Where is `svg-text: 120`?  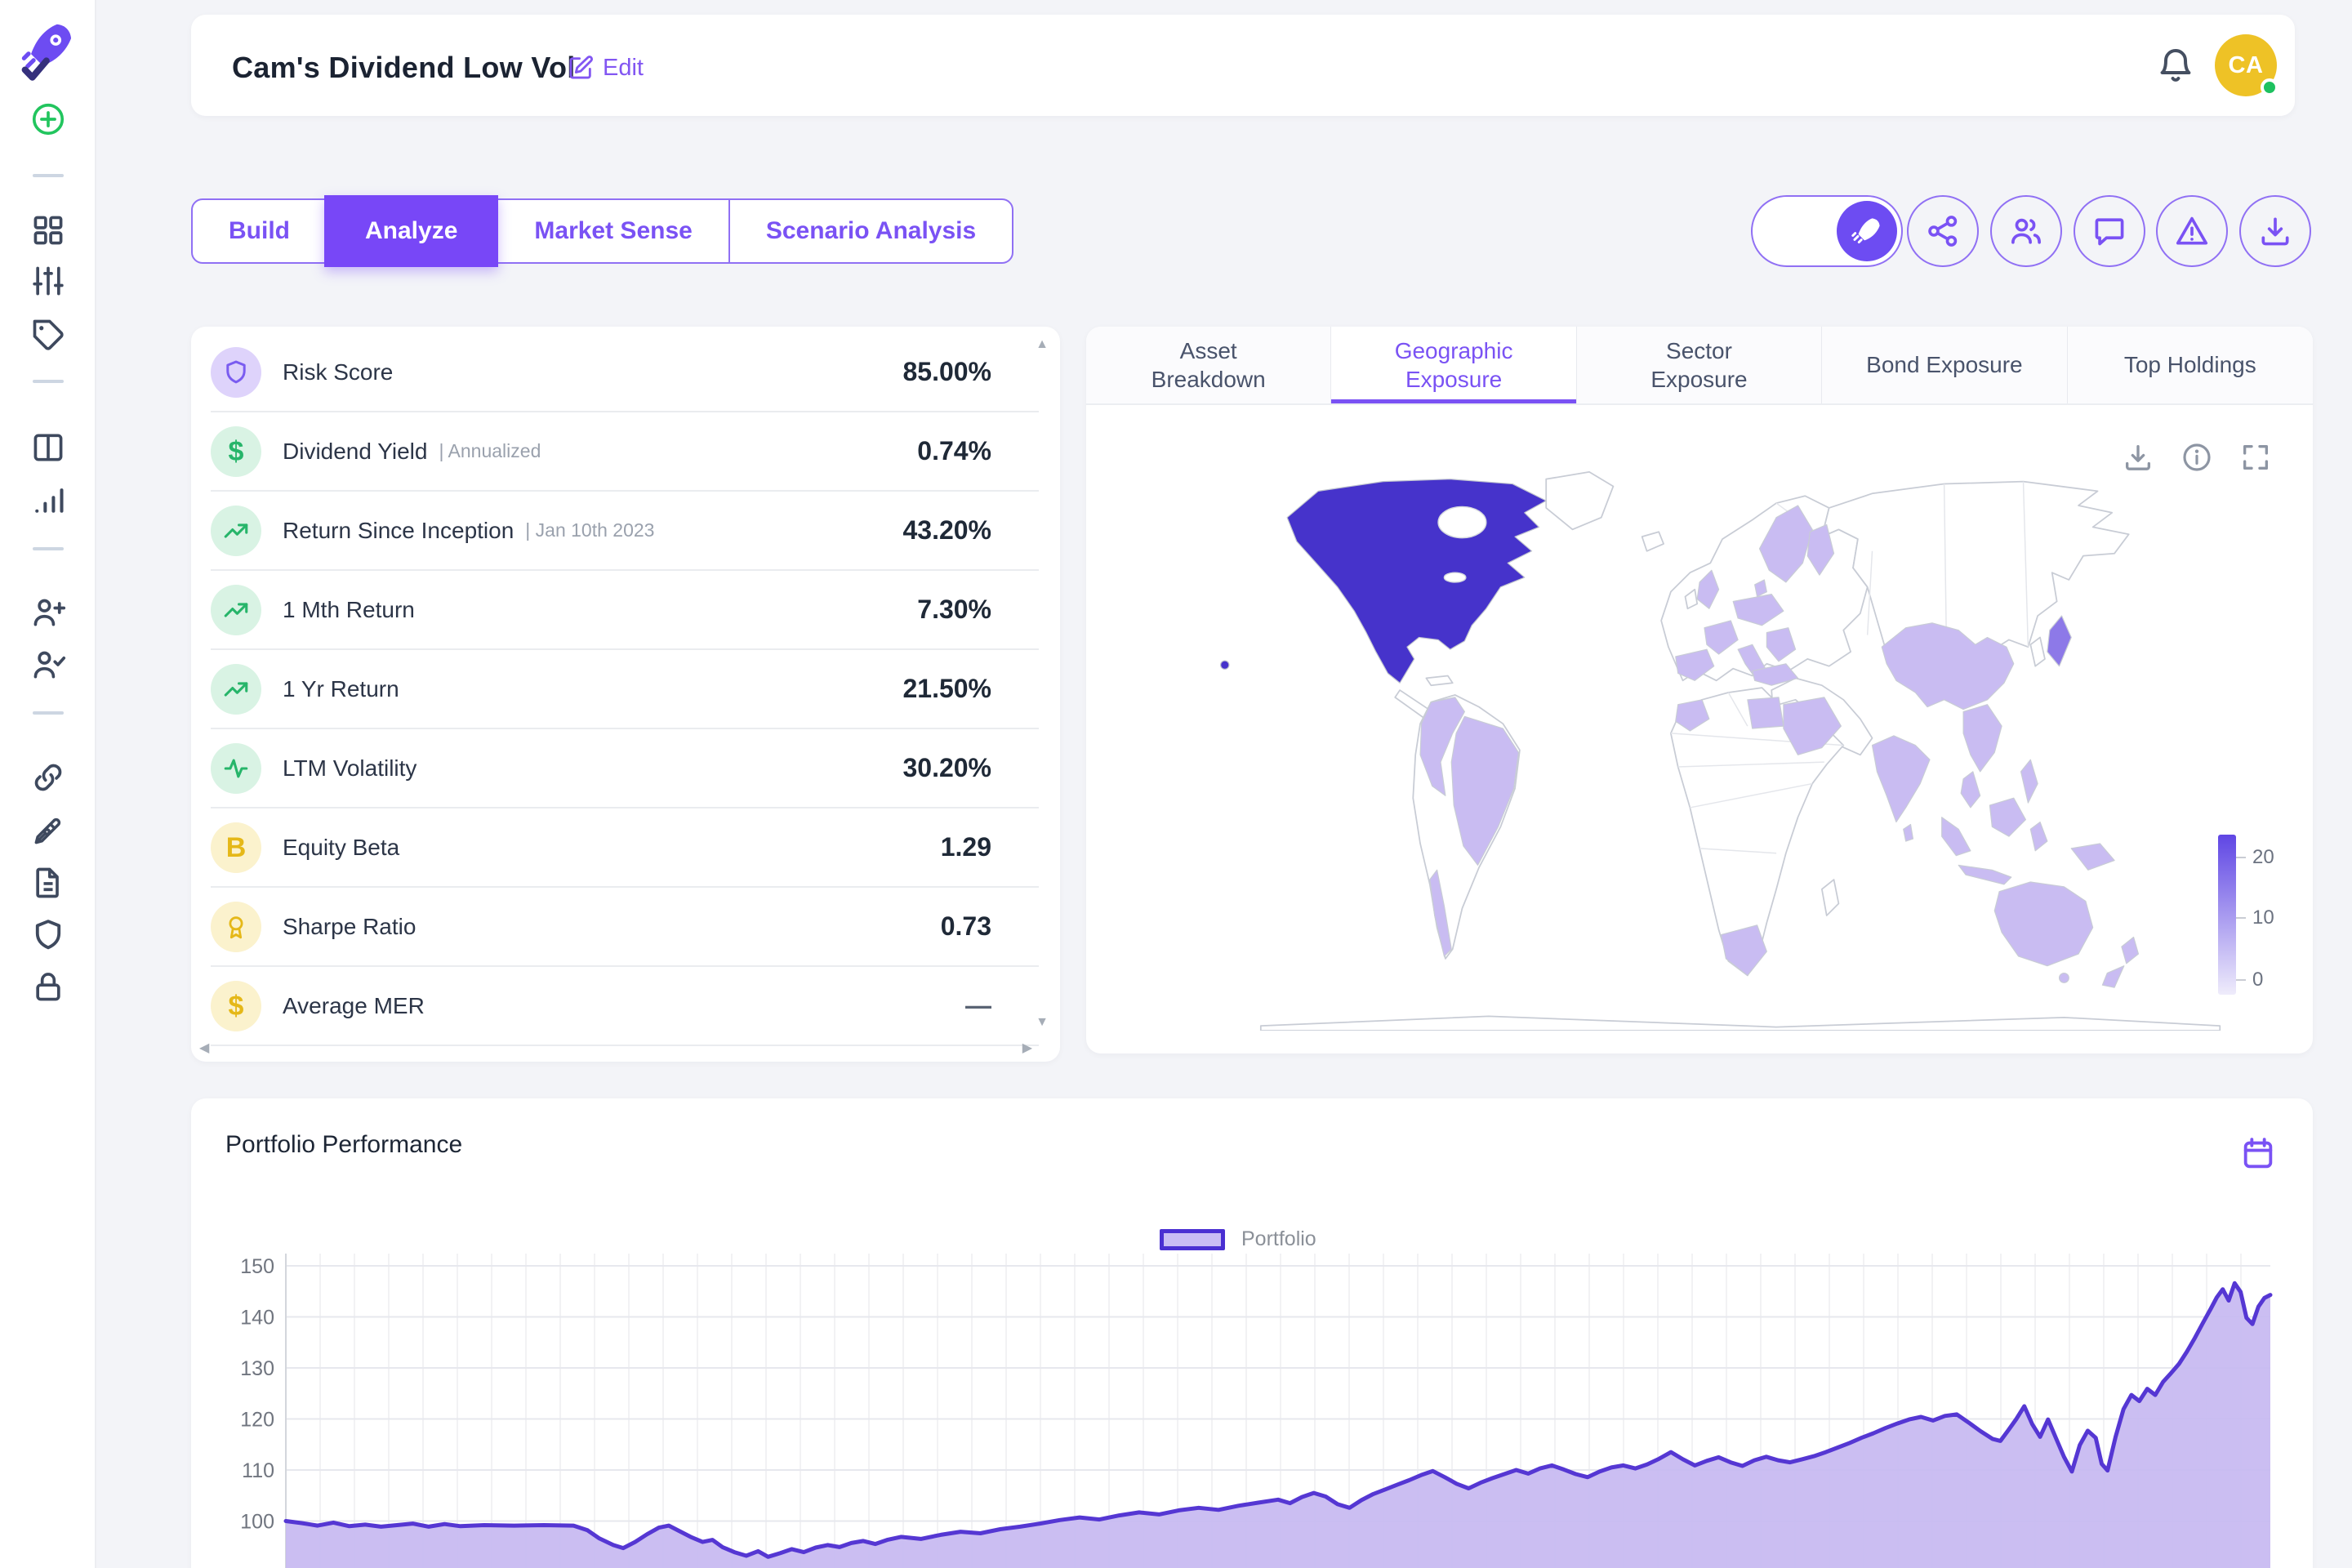
svg-text: 120 is located at coordinates (257, 1420).